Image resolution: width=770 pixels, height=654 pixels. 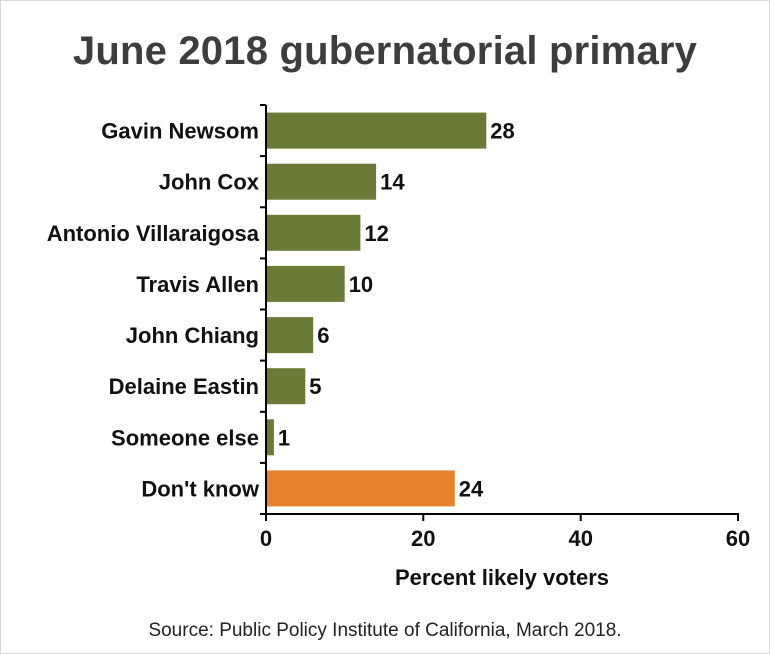 What do you see at coordinates (200, 488) in the screenshot?
I see `category-label-don-t-know: Don't know` at bounding box center [200, 488].